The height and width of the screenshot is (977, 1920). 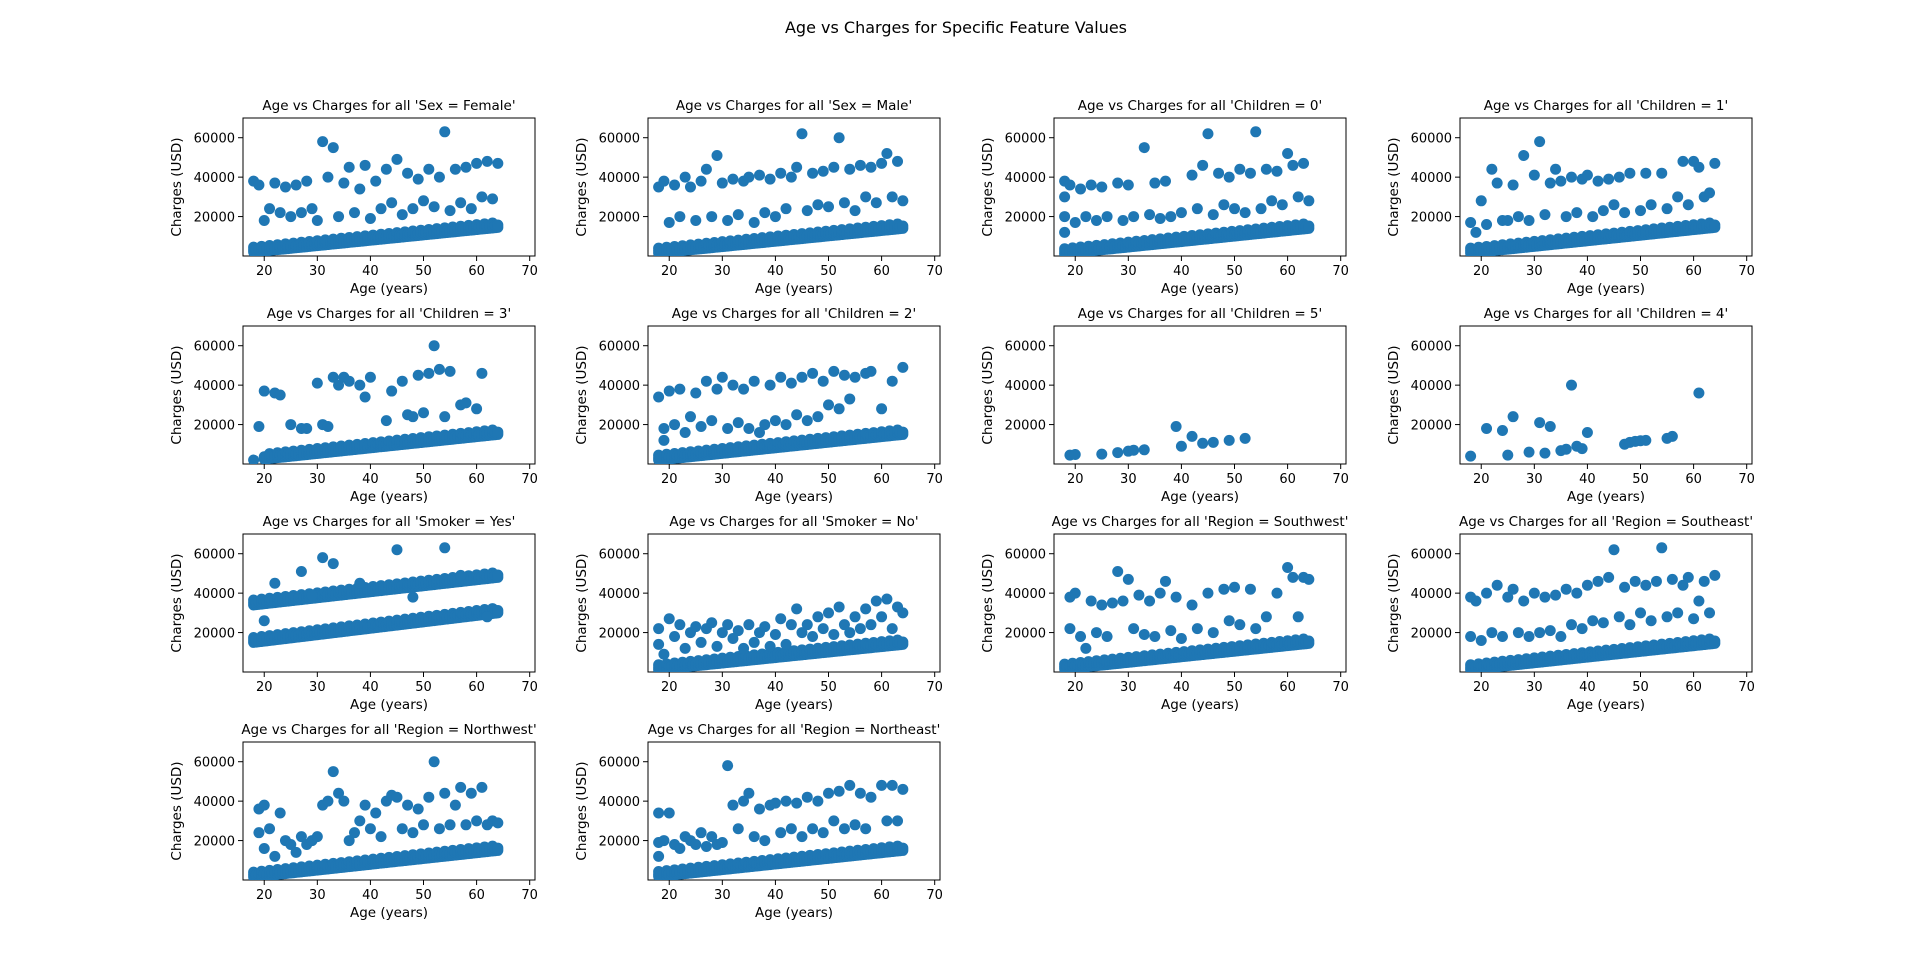 What do you see at coordinates (1287, 271) in the screenshot?
I see `x-tick-label: 60` at bounding box center [1287, 271].